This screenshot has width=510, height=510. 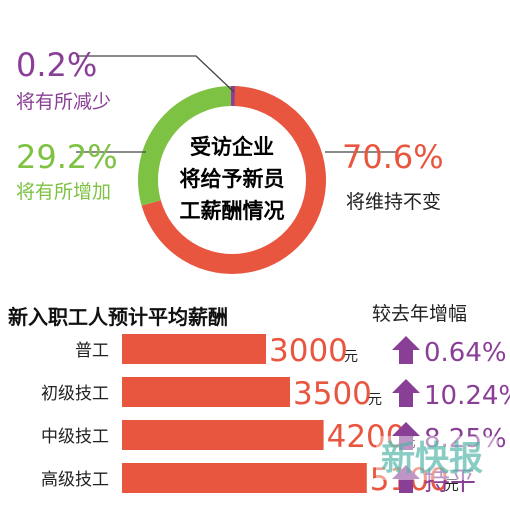 What do you see at coordinates (432, 459) in the screenshot?
I see `watermark-text: 新快报` at bounding box center [432, 459].